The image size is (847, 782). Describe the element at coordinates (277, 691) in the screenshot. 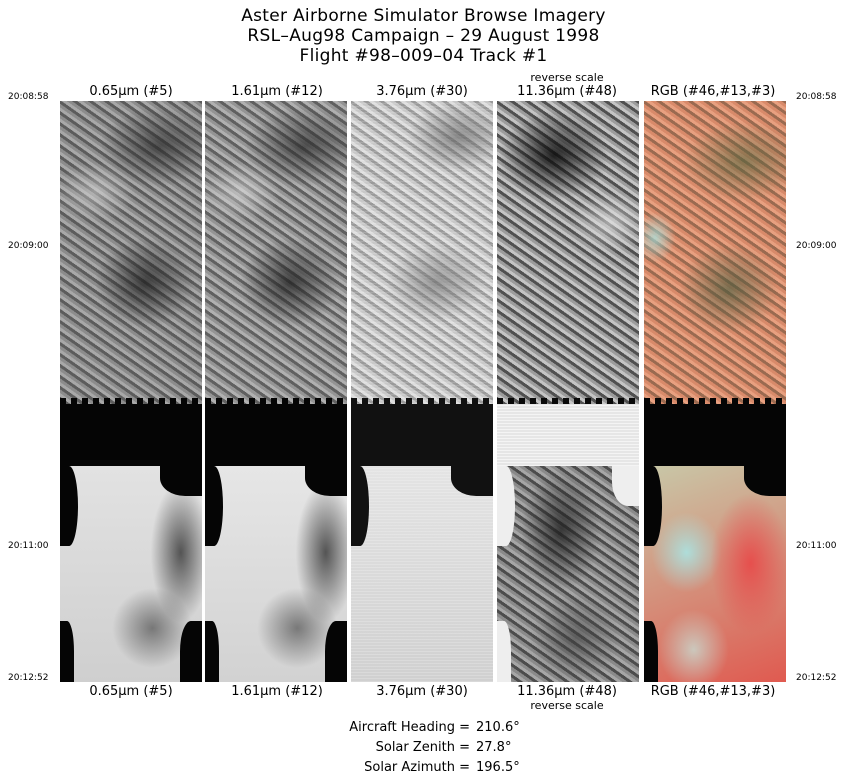

I see `band-label-bottom-2: 1.61μm (#12)` at that location.